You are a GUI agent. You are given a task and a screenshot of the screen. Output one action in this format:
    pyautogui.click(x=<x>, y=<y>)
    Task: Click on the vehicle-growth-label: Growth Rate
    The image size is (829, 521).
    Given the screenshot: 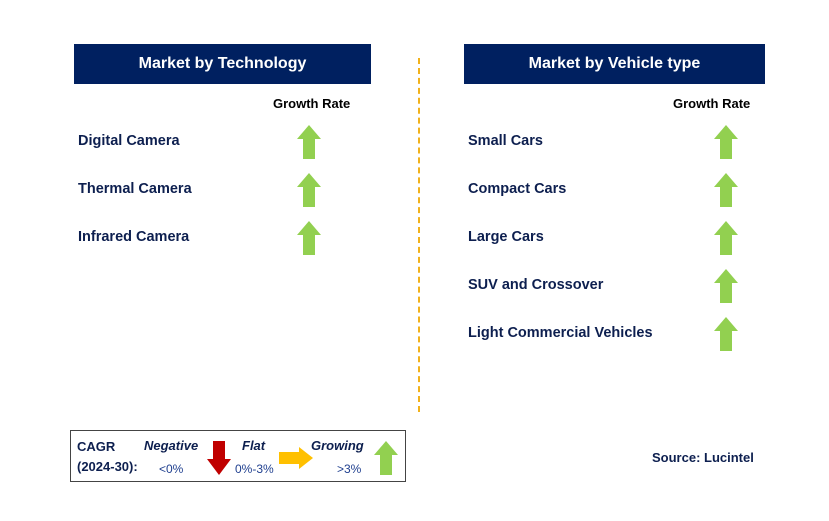 What is the action you would take?
    pyautogui.click(x=712, y=103)
    